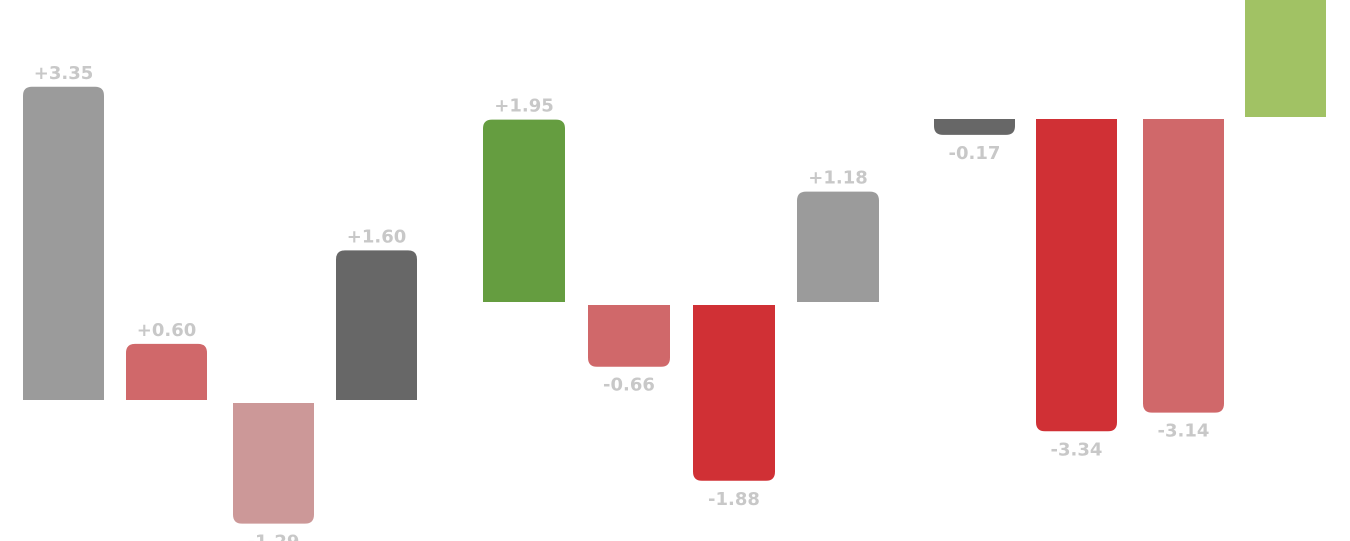  Describe the element at coordinates (64, 73) in the screenshot. I see `bar-value-label: +3.35` at that location.